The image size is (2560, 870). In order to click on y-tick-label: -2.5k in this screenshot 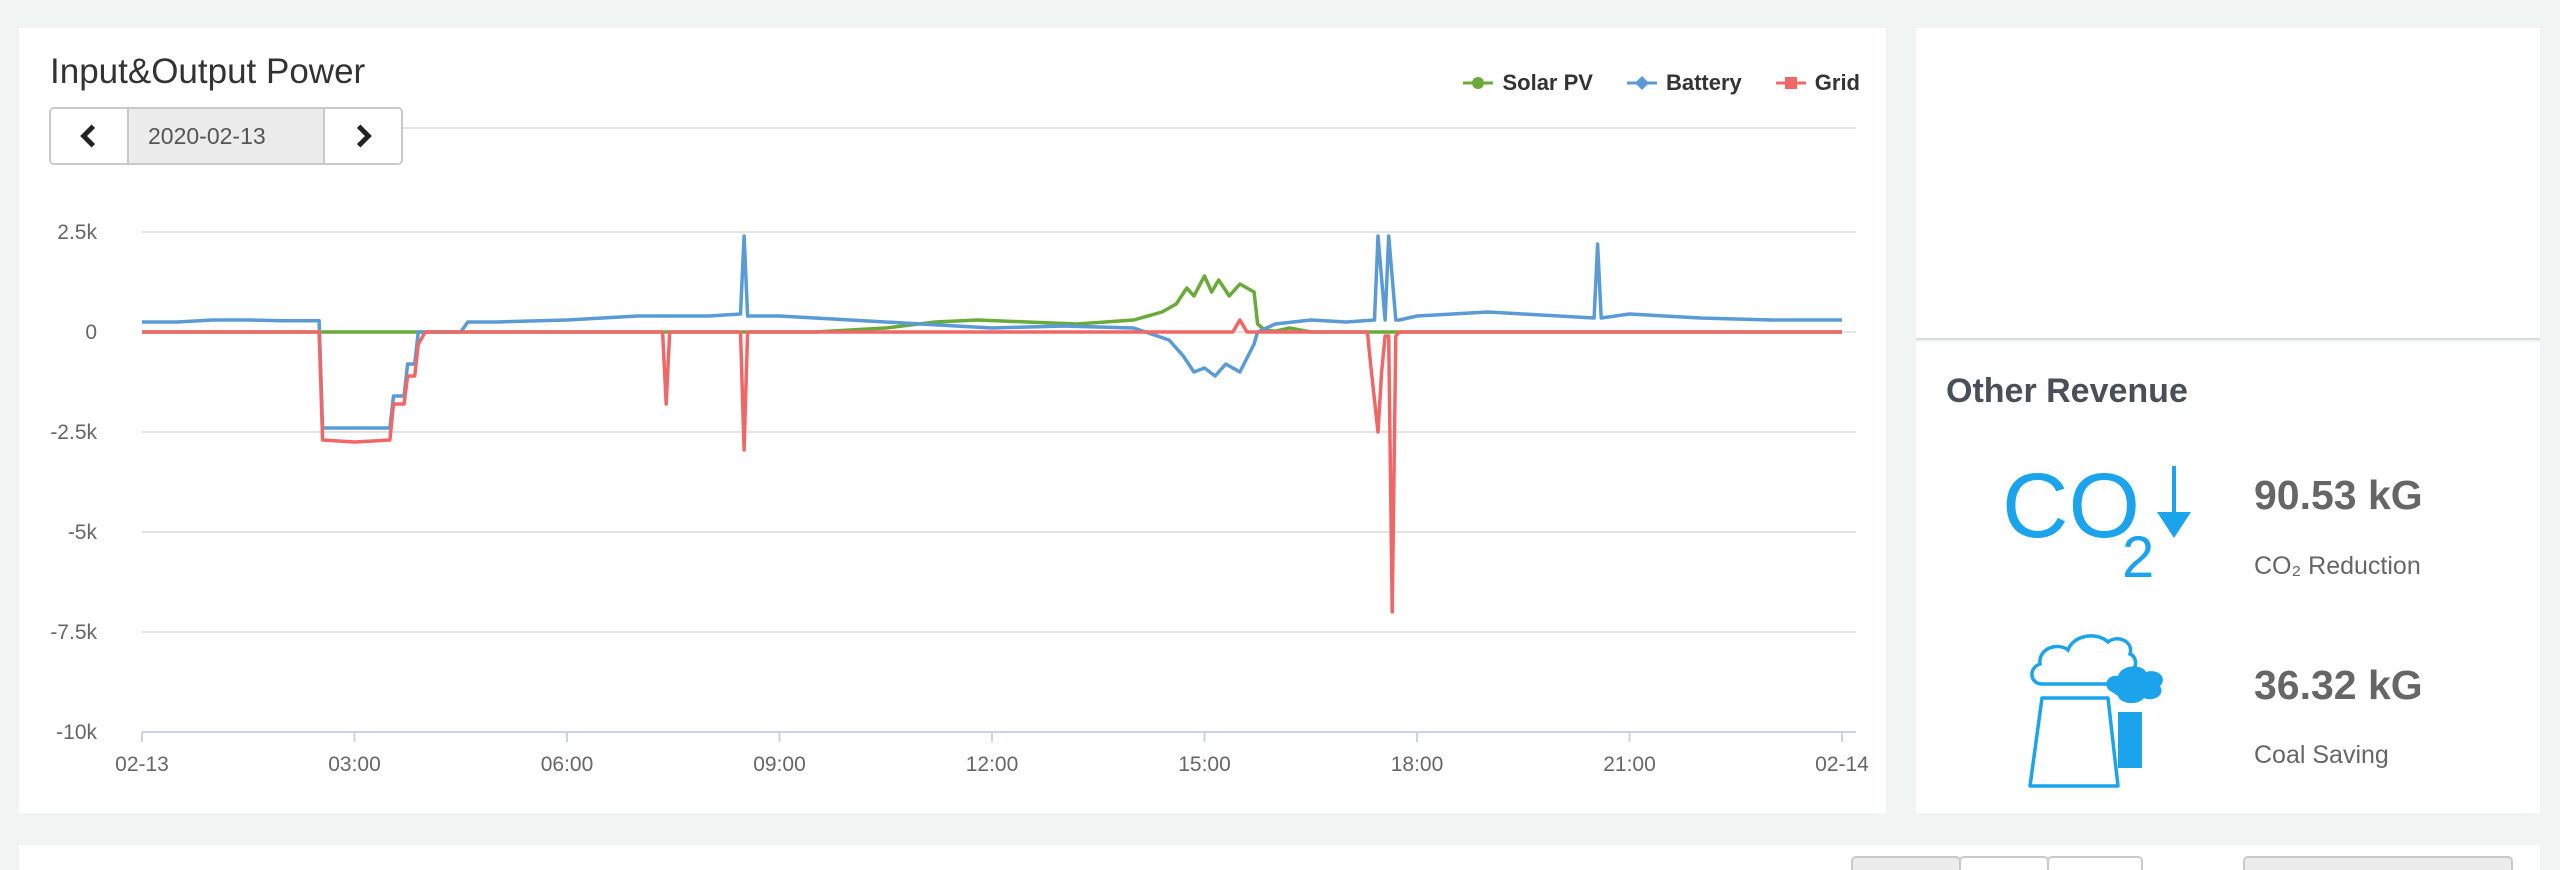, I will do `click(73, 432)`.